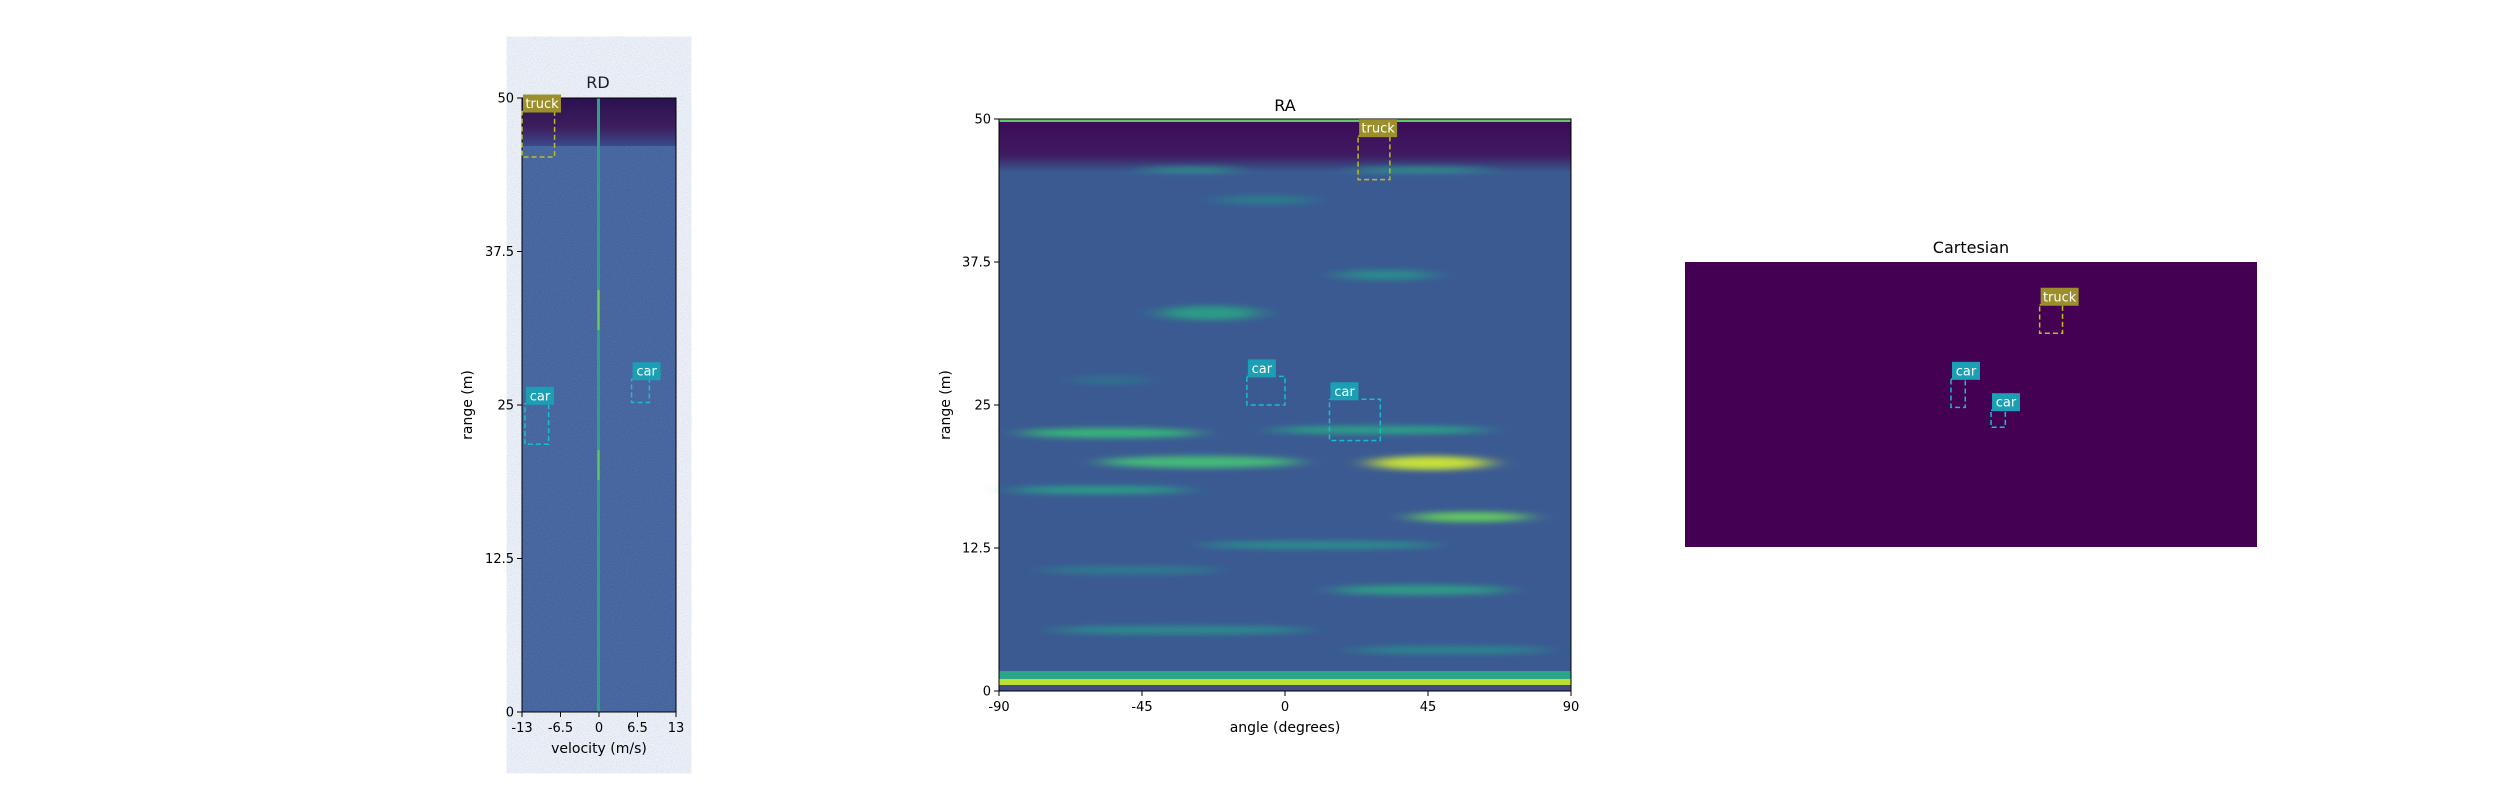 The image size is (2500, 800). What do you see at coordinates (1285, 120) in the screenshot?
I see `ra-heatmap-top-edge` at bounding box center [1285, 120].